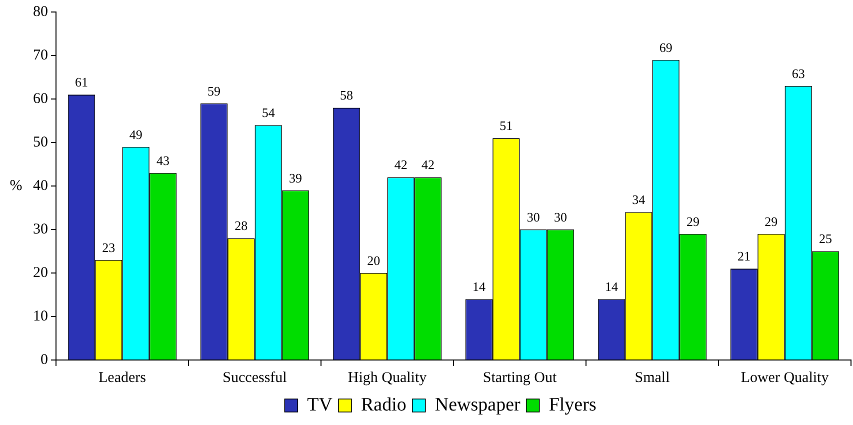 The height and width of the screenshot is (425, 853). What do you see at coordinates (652, 378) in the screenshot?
I see `x-tick-label: Small` at bounding box center [652, 378].